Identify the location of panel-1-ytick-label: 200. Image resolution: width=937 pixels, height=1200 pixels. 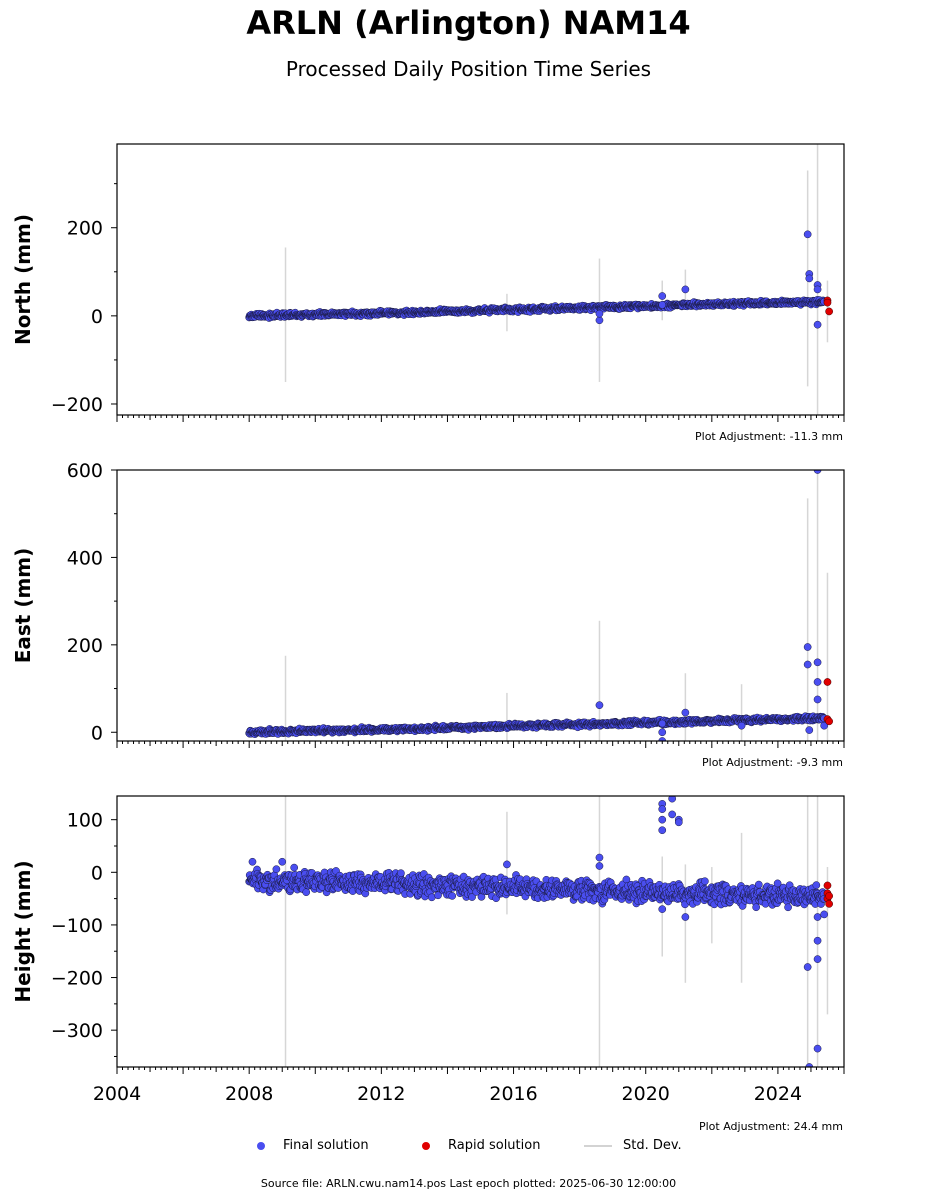
(85, 229).